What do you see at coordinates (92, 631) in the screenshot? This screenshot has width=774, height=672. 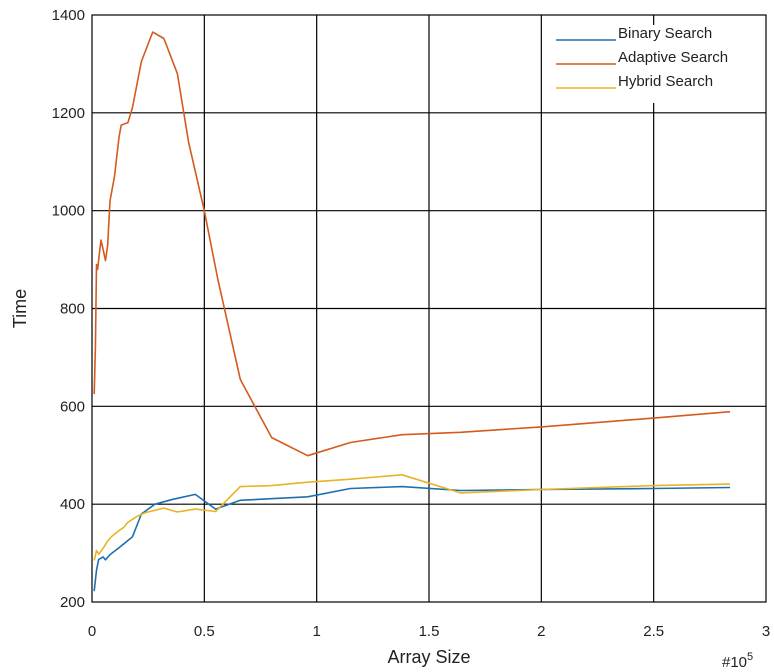 I see `x-tick-label: 0` at bounding box center [92, 631].